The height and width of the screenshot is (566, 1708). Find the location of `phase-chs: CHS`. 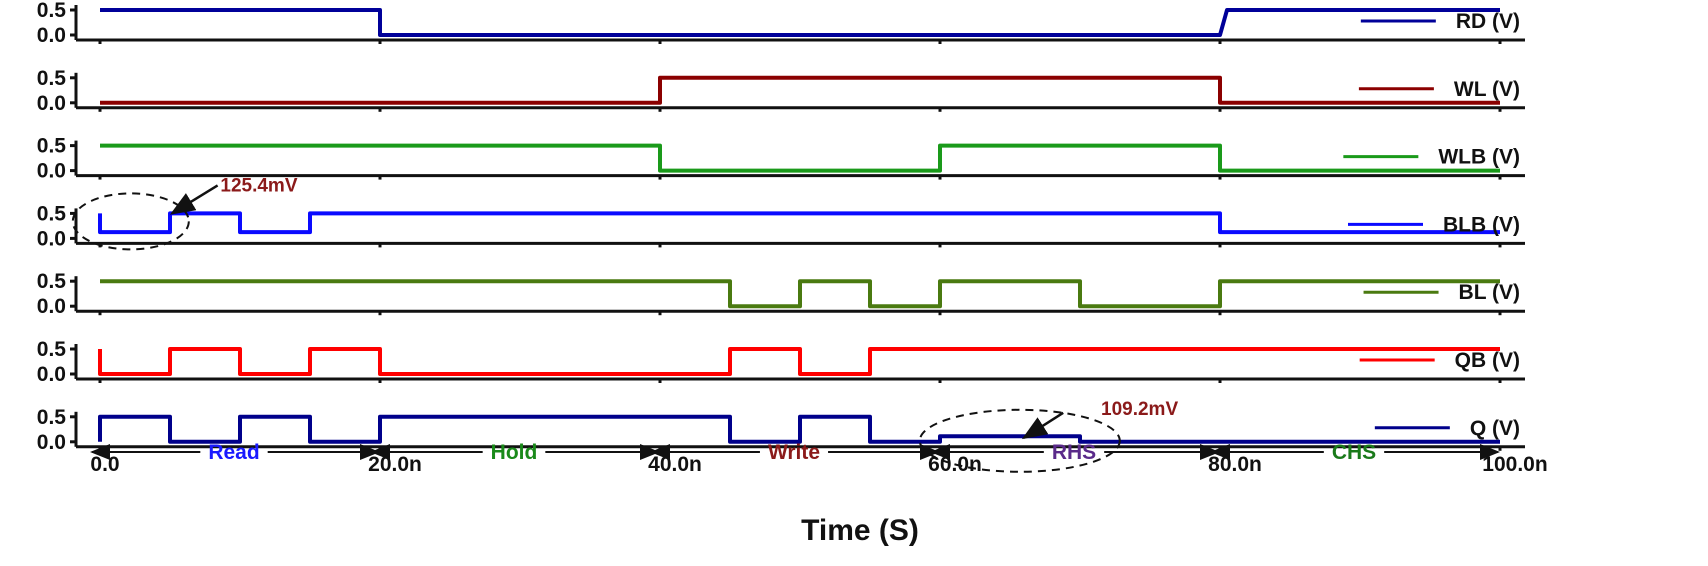

phase-chs: CHS is located at coordinates (1355, 452).